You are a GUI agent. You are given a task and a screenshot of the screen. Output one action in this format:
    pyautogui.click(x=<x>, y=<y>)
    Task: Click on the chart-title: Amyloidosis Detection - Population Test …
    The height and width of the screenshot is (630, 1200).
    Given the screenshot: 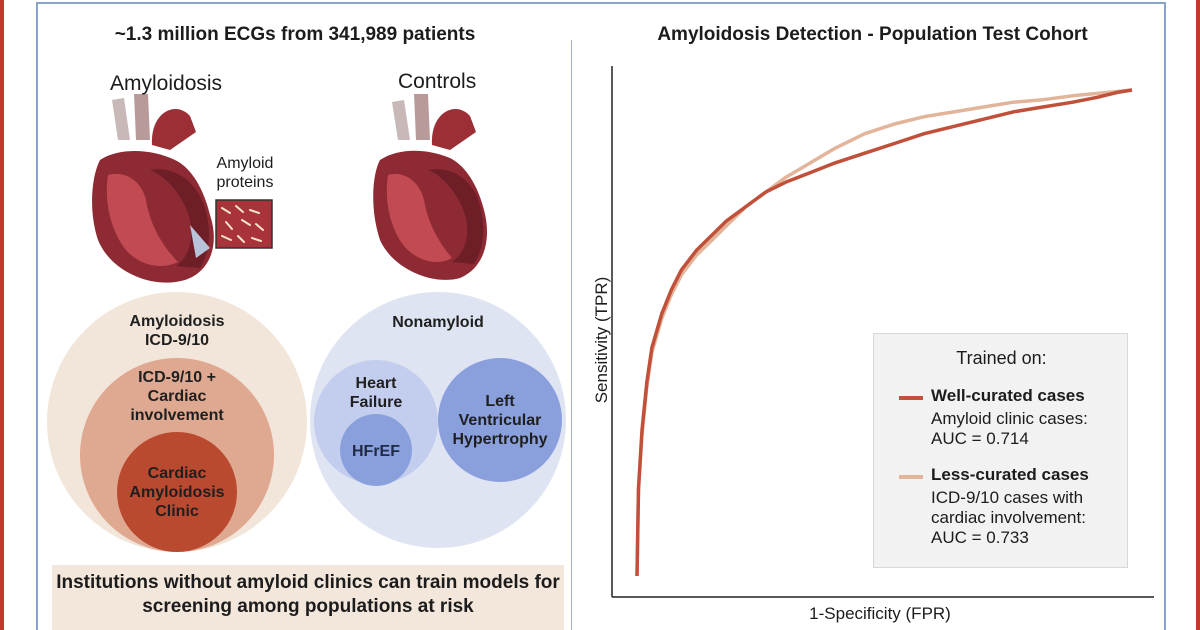 What is the action you would take?
    pyautogui.click(x=872, y=34)
    